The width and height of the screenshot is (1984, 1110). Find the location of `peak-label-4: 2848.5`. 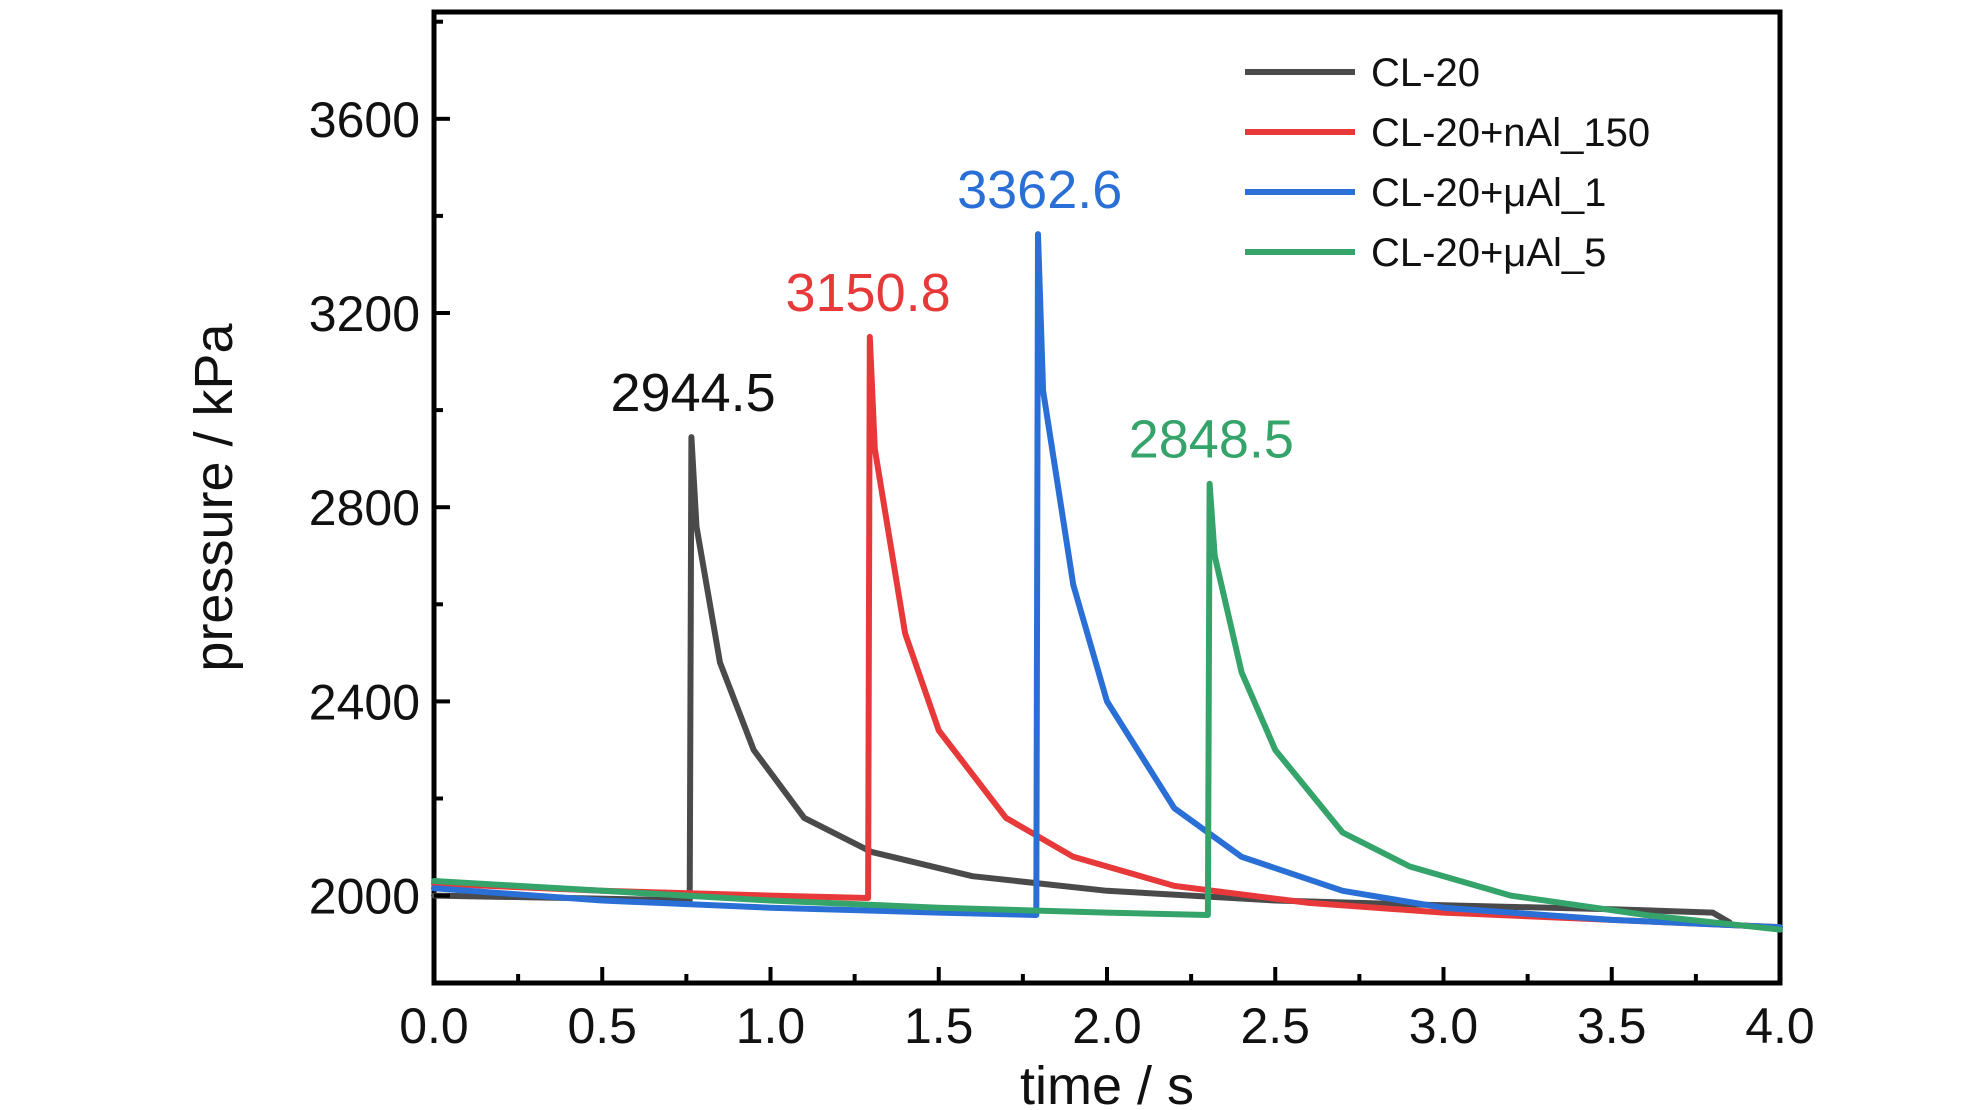

peak-label-4: 2848.5 is located at coordinates (1211, 440).